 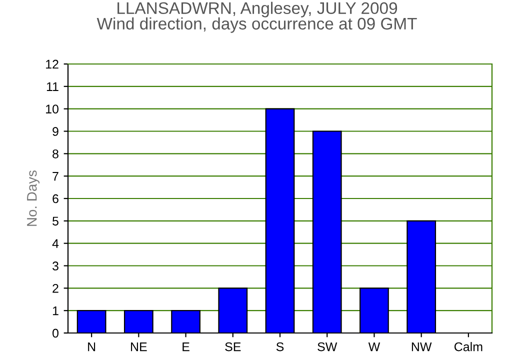 What do you see at coordinates (55, 153) in the screenshot?
I see `y-tick-label: 8` at bounding box center [55, 153].